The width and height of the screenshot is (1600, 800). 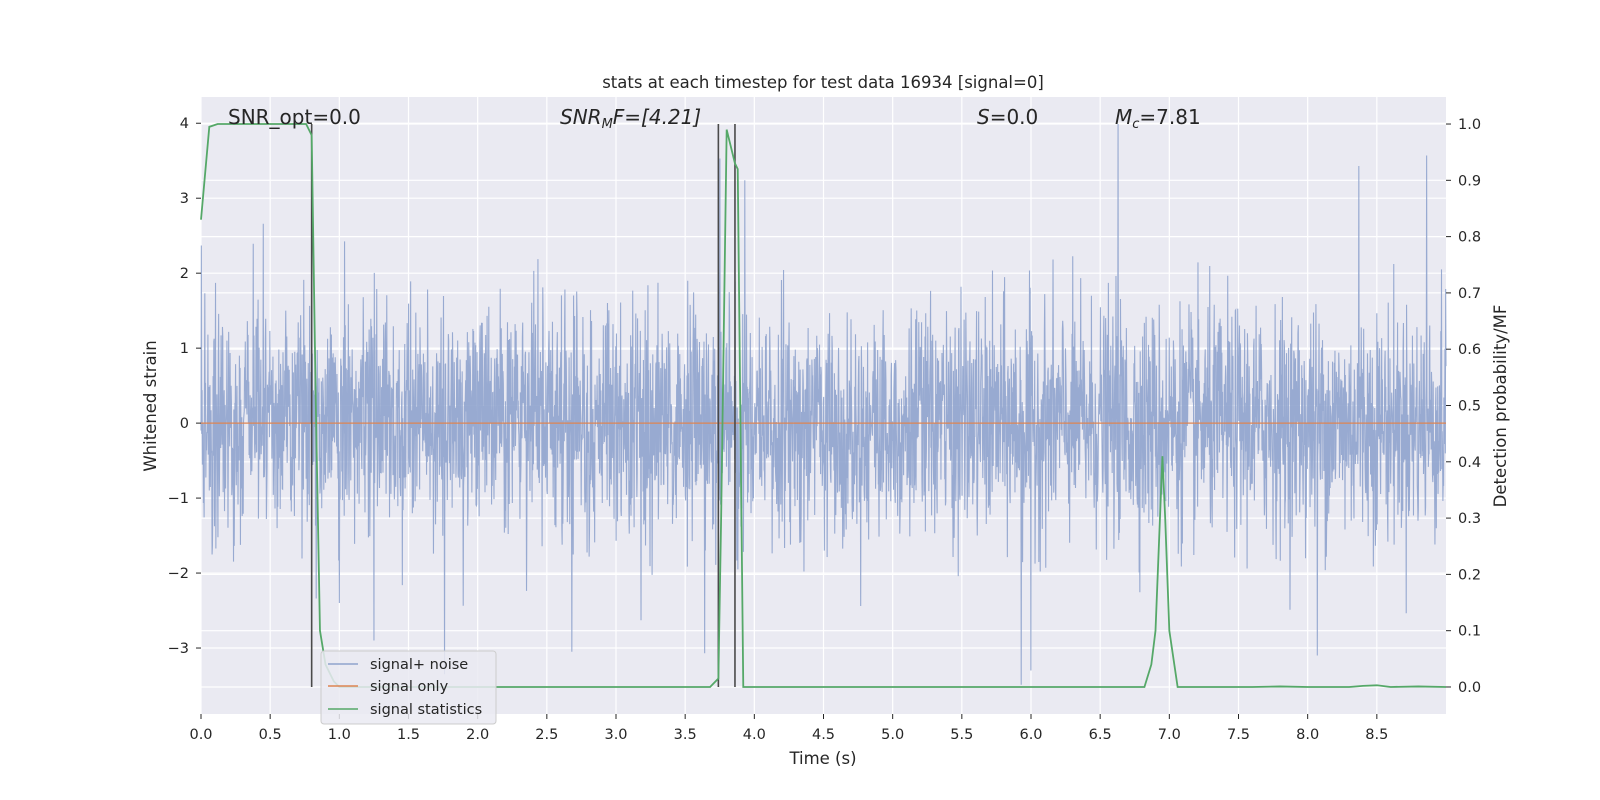 I want to click on y2-tick-label: 1.0, so click(x=1469, y=125).